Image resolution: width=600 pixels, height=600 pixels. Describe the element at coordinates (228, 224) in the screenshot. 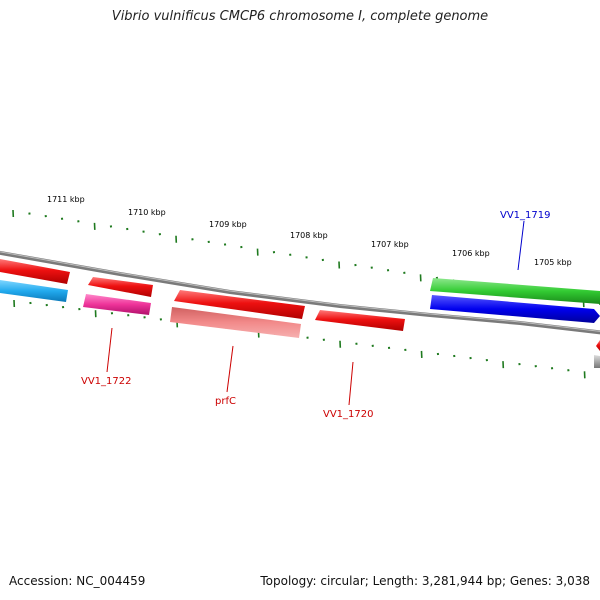

I see `tick-label-1709: 1709 kbp` at that location.